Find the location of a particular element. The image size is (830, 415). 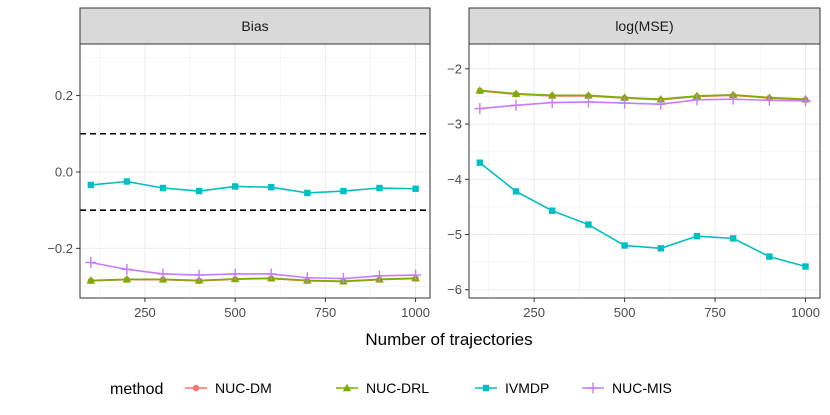

y-tick-label: −0.2 is located at coordinates (60, 248).